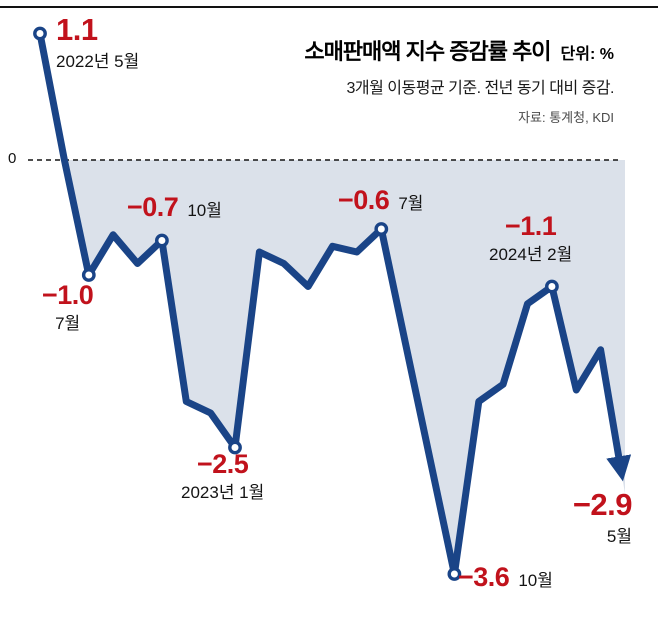  Describe the element at coordinates (68, 295) in the screenshot. I see `annotation-value: −1.0` at that location.